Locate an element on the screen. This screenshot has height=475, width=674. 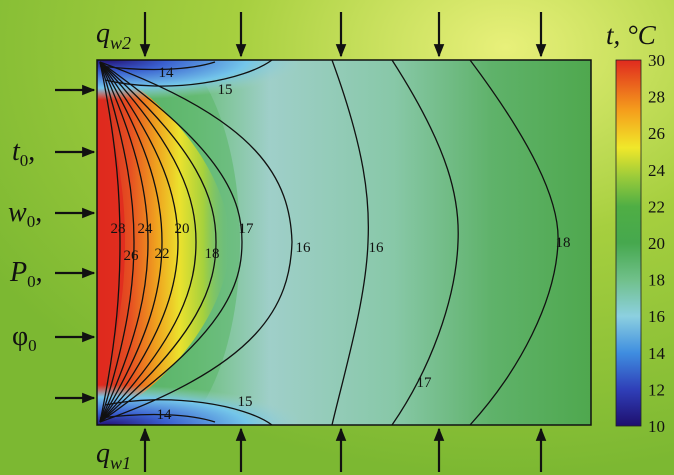
colorbar-tick-label: 10 is located at coordinates (656, 426).